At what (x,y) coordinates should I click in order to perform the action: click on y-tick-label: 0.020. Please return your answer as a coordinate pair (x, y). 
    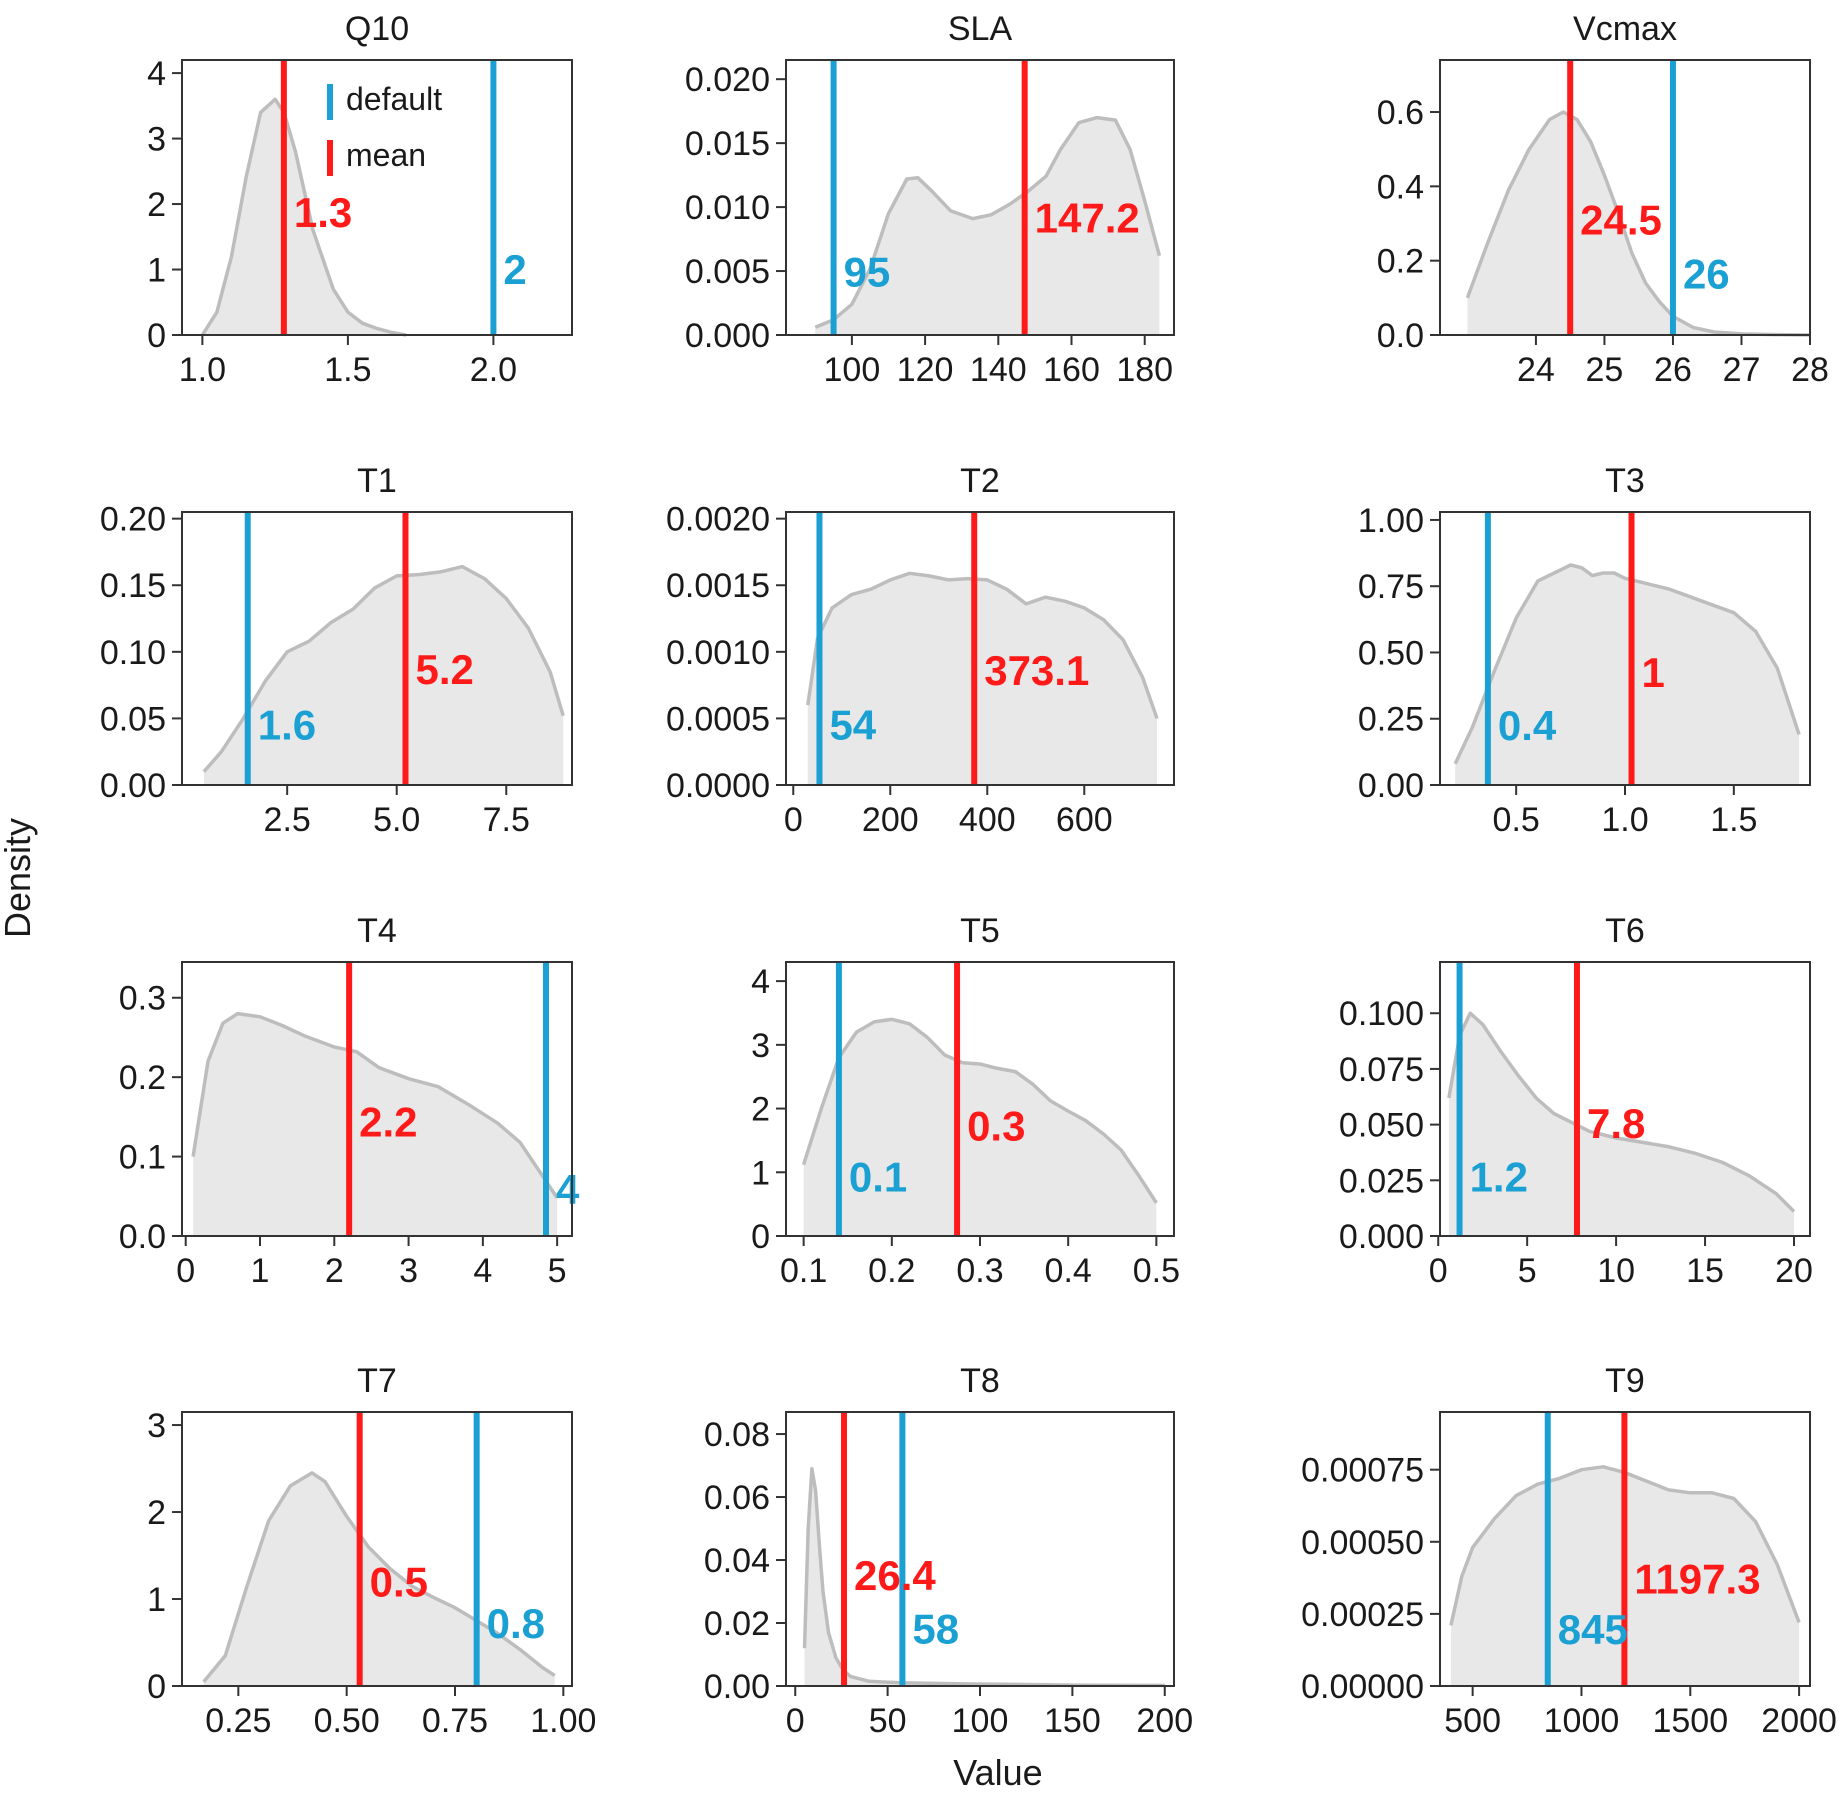
    Looking at the image, I should click on (727, 80).